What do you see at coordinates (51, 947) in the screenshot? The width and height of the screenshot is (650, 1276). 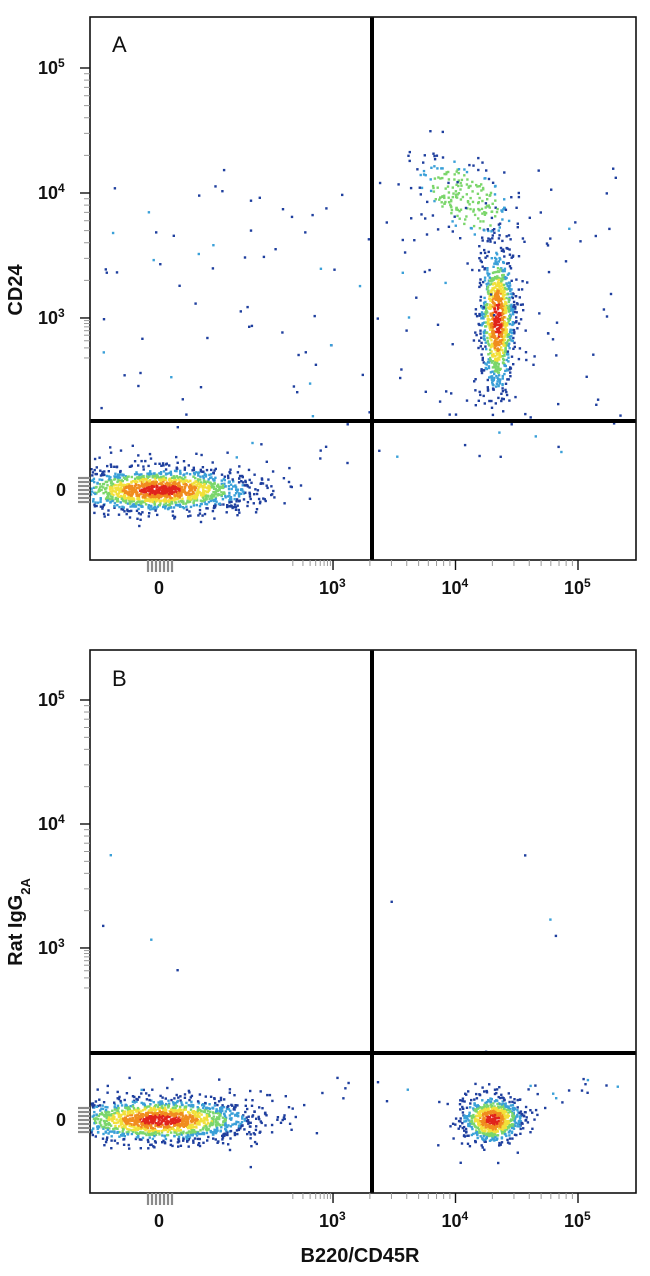 I see `y-tick-label: 103` at bounding box center [51, 947].